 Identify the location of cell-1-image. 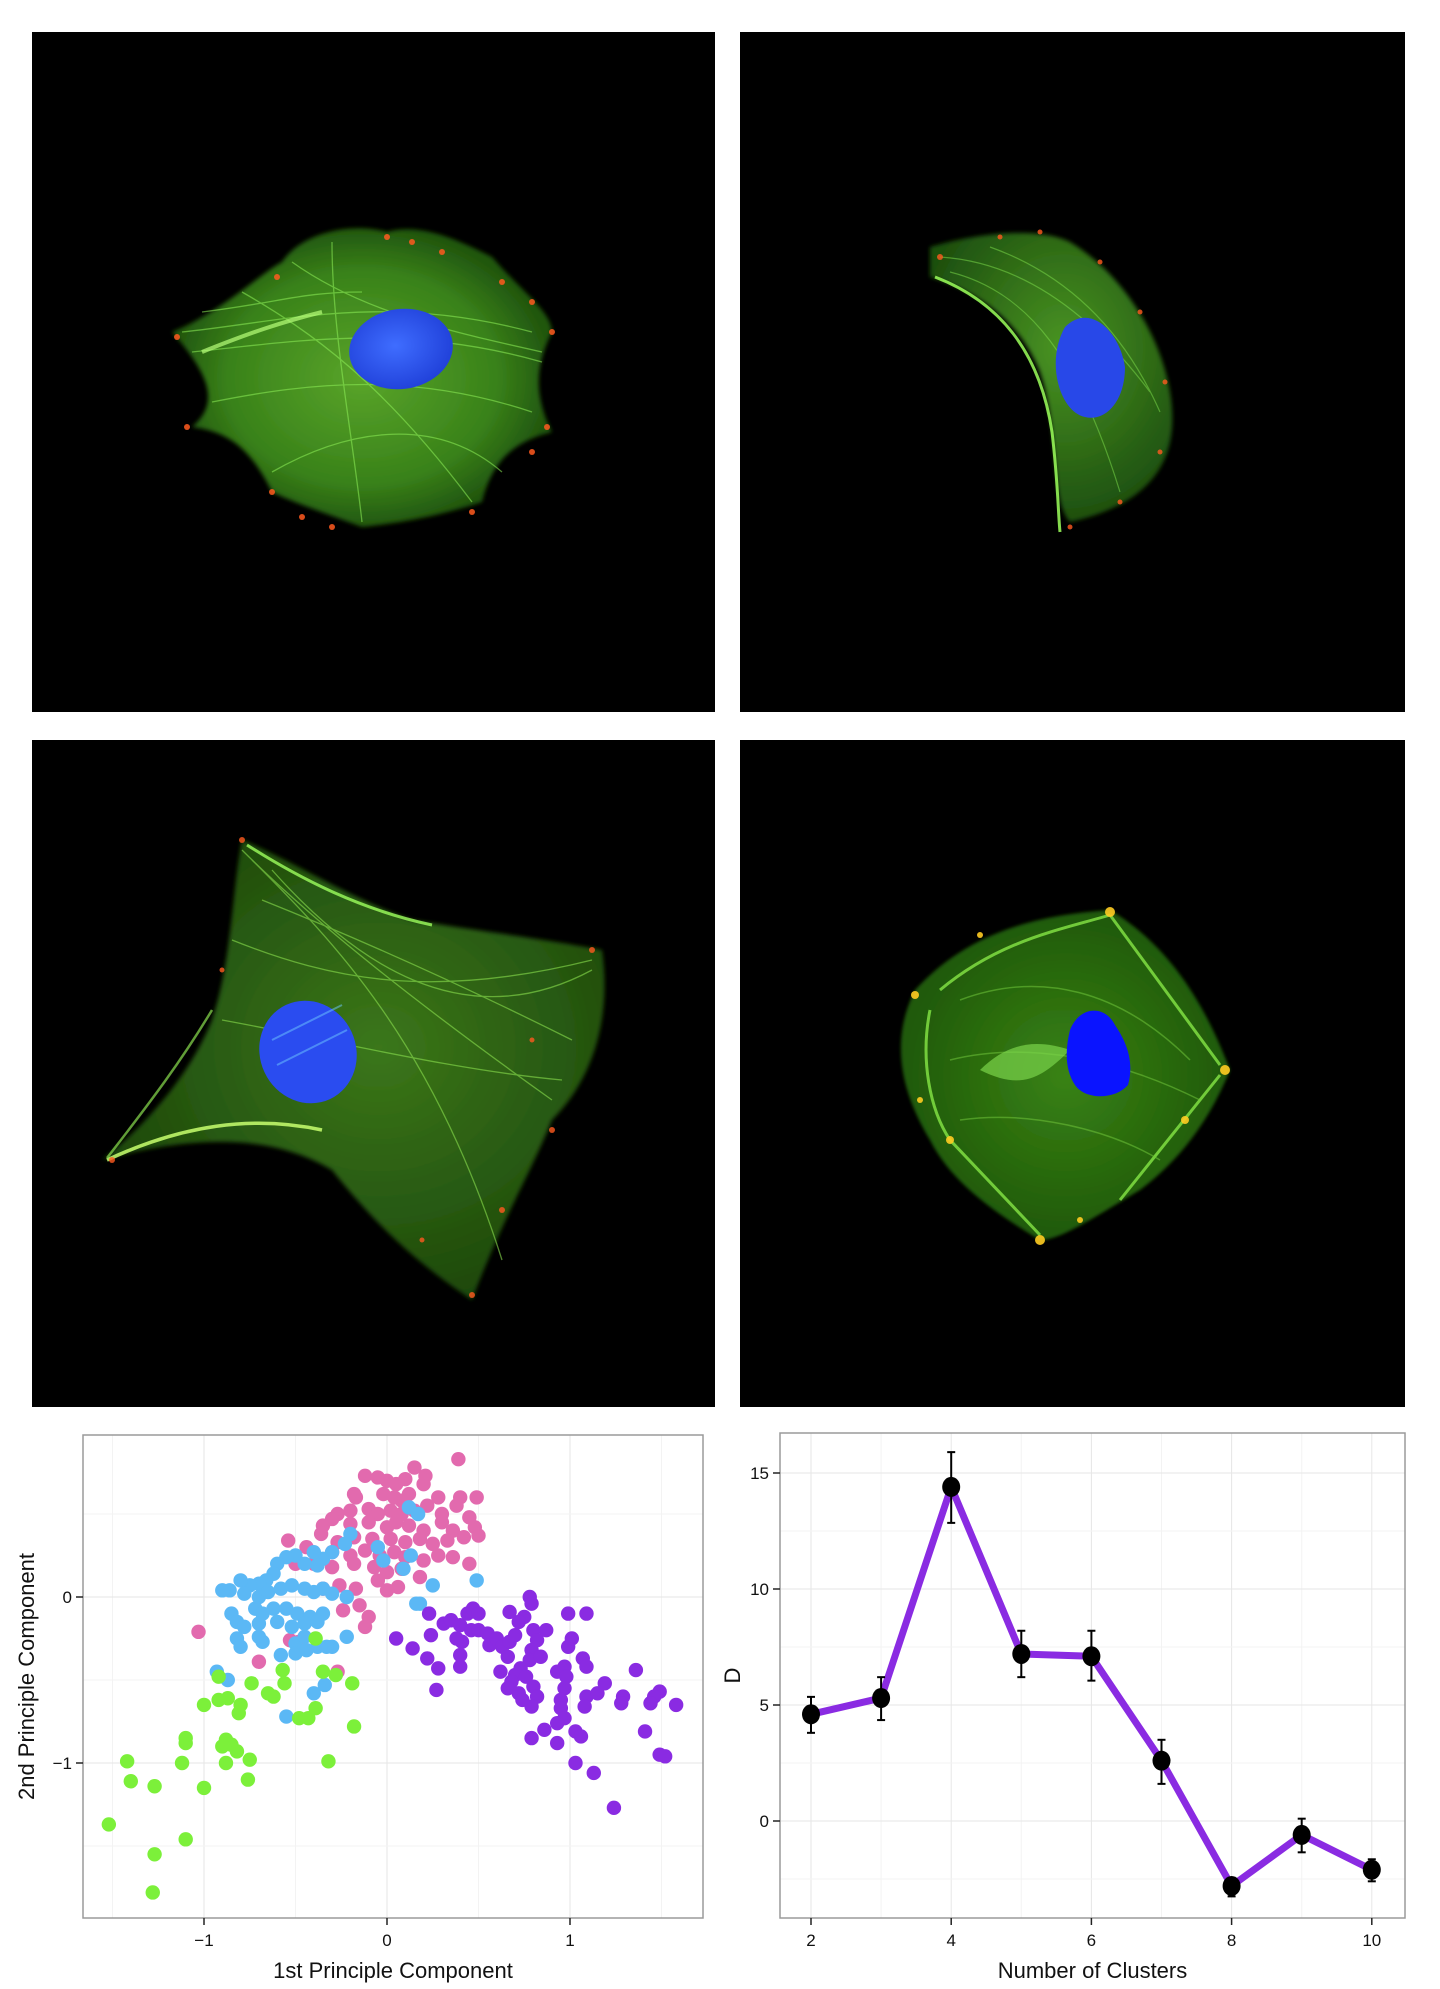
(363, 379).